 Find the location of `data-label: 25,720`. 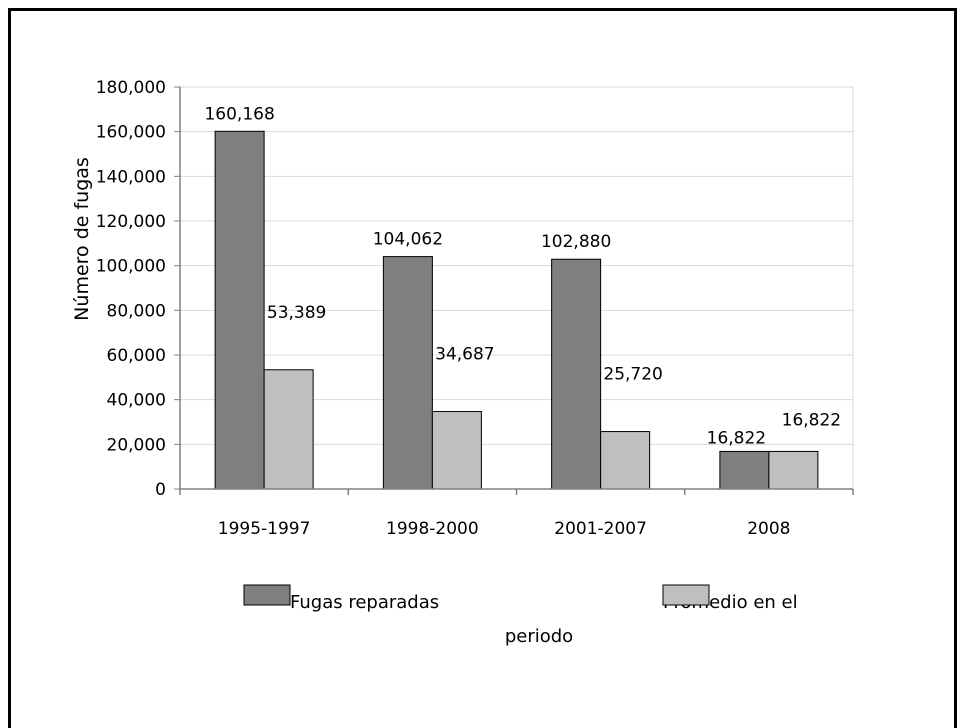

data-label: 25,720 is located at coordinates (632, 375).